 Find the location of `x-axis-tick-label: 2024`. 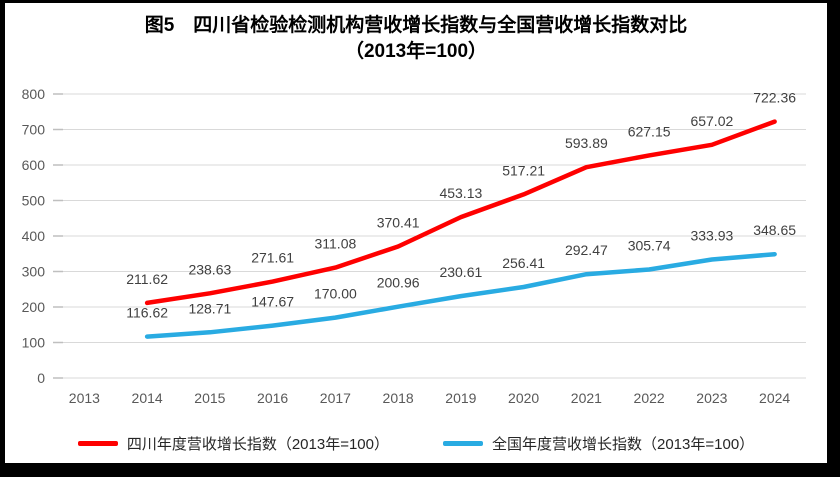

x-axis-tick-label: 2024 is located at coordinates (774, 398).